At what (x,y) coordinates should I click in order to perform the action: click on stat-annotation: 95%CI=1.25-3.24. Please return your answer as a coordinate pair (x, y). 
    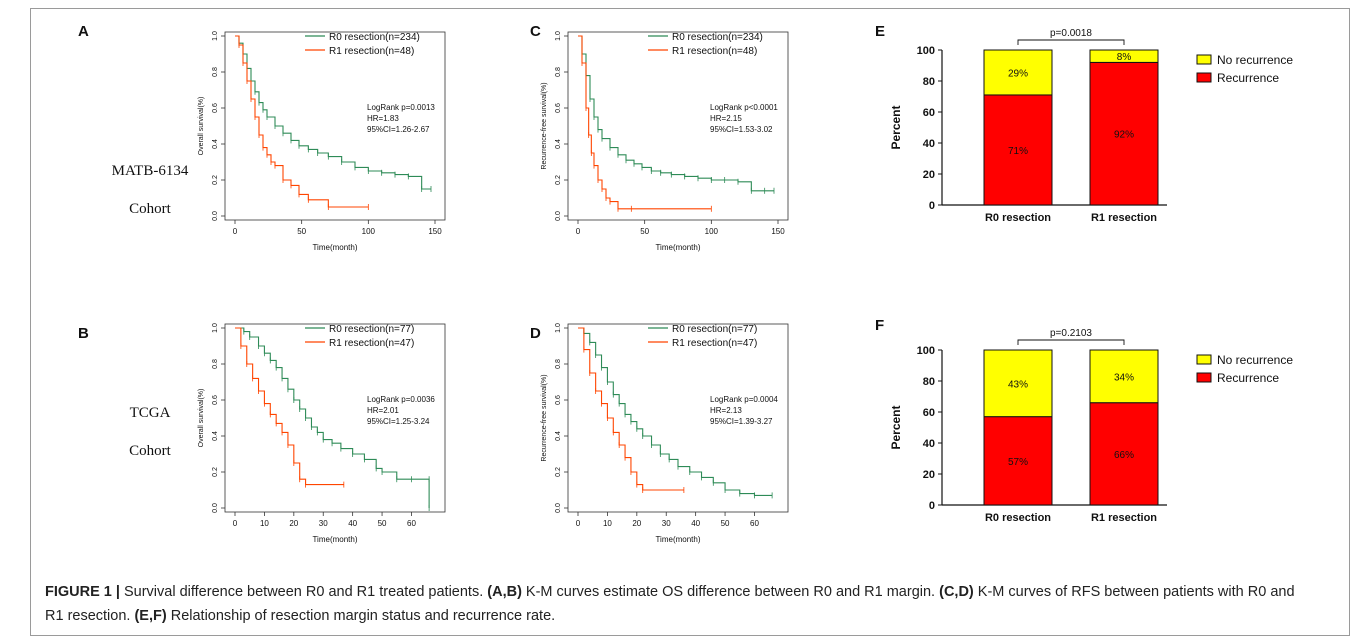
    Looking at the image, I should click on (398, 421).